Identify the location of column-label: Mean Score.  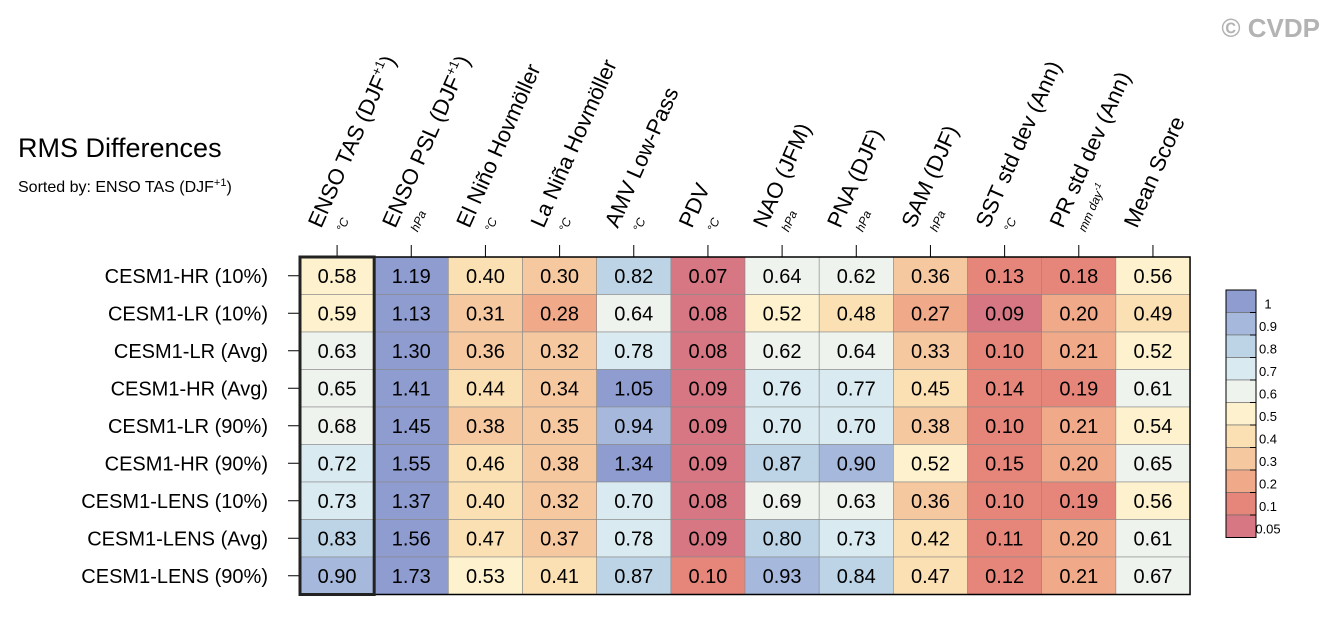
(1154, 171).